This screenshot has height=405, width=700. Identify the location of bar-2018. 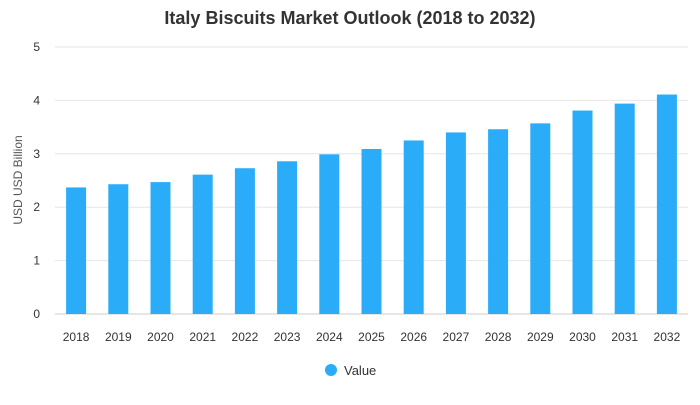
(76, 250).